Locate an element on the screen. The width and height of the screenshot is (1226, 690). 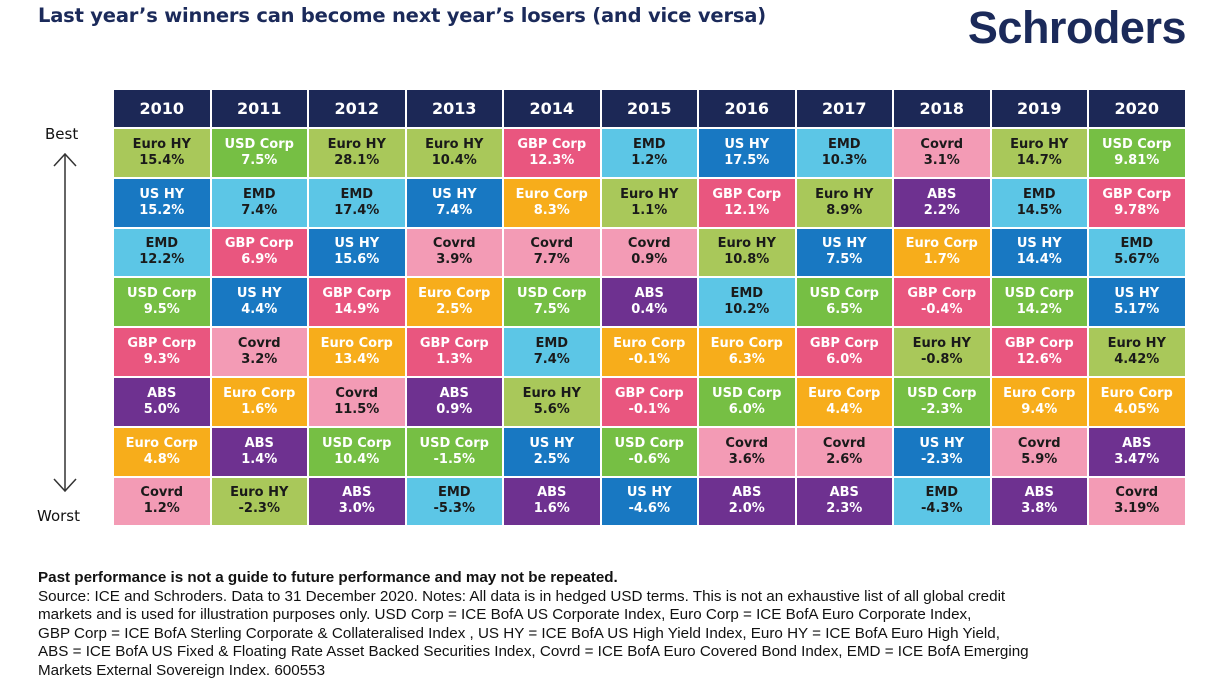
table-cell: Euro HY 14.7% is located at coordinates (1039, 153).